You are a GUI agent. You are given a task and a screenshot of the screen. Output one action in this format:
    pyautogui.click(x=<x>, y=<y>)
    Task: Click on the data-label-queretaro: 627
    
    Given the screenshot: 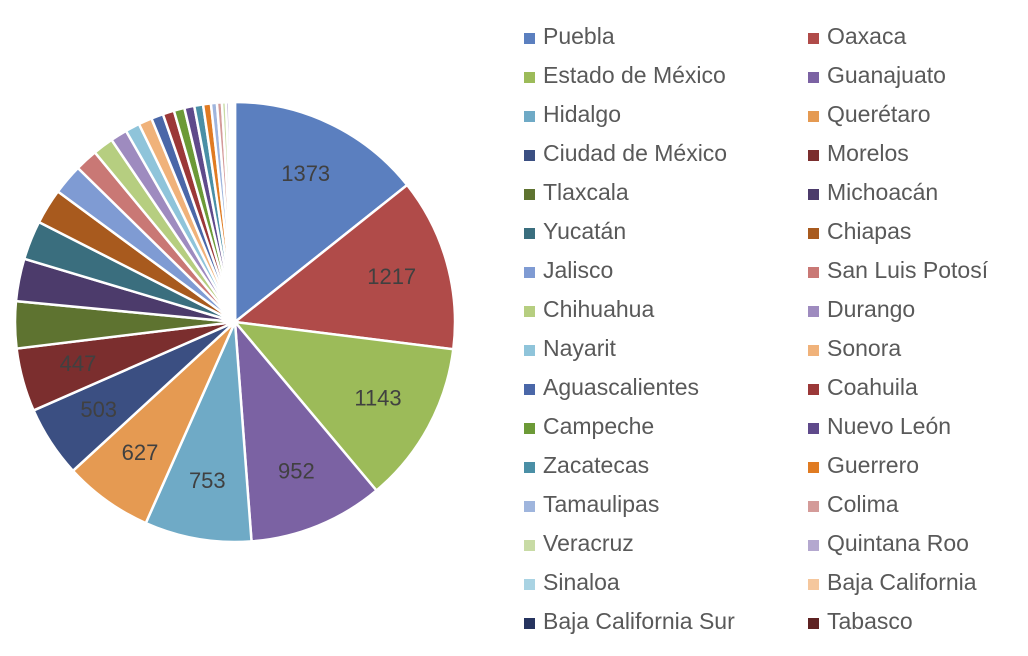 What is the action you would take?
    pyautogui.click(x=140, y=452)
    